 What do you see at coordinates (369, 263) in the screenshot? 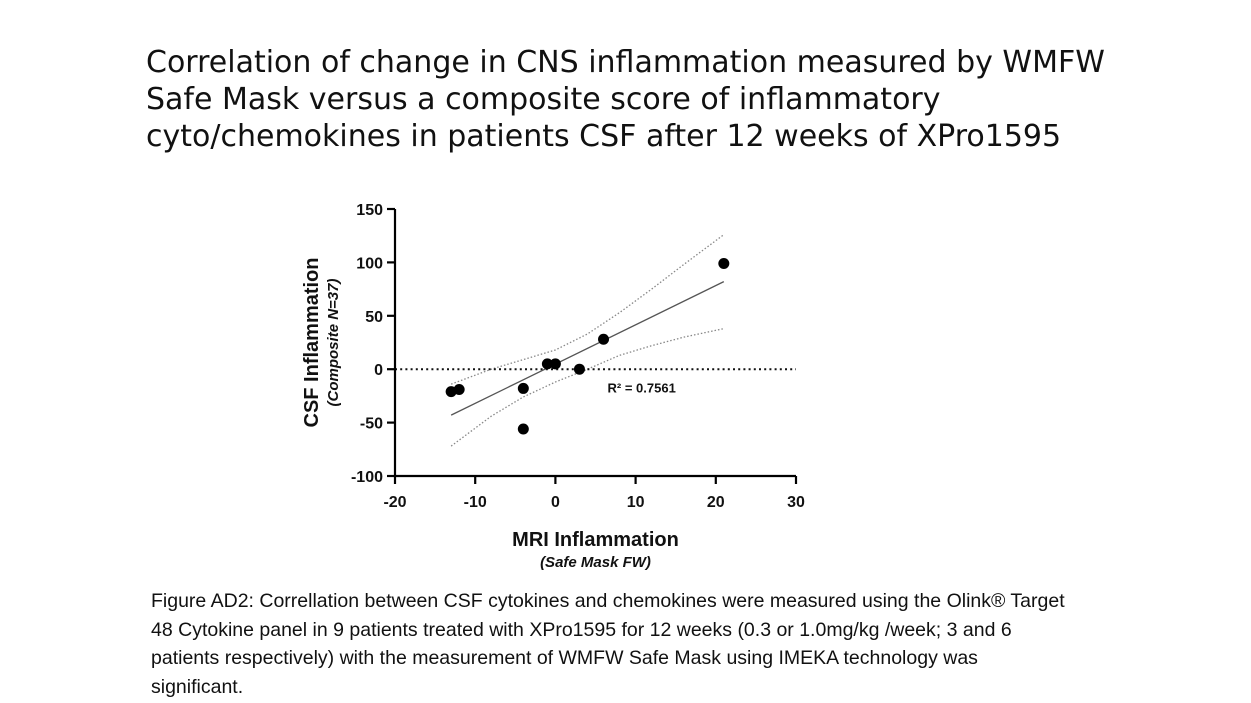
I see `y-tick-label: 100` at bounding box center [369, 263].